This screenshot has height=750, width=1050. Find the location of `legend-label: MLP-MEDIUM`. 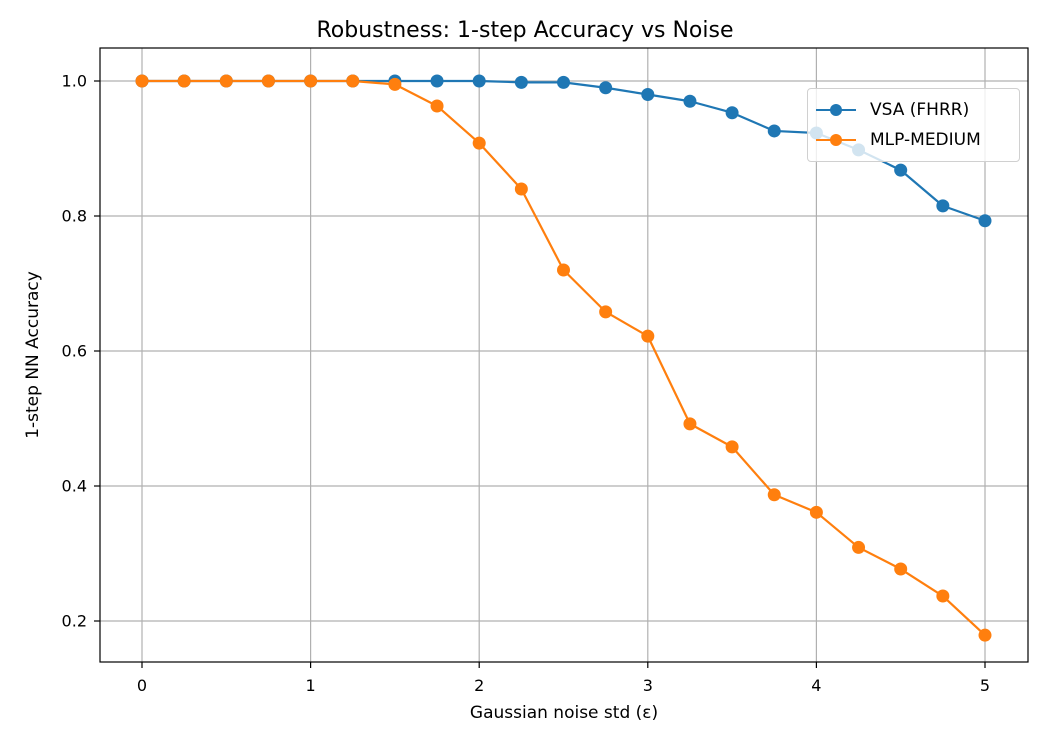

legend-label: MLP-MEDIUM is located at coordinates (925, 140).